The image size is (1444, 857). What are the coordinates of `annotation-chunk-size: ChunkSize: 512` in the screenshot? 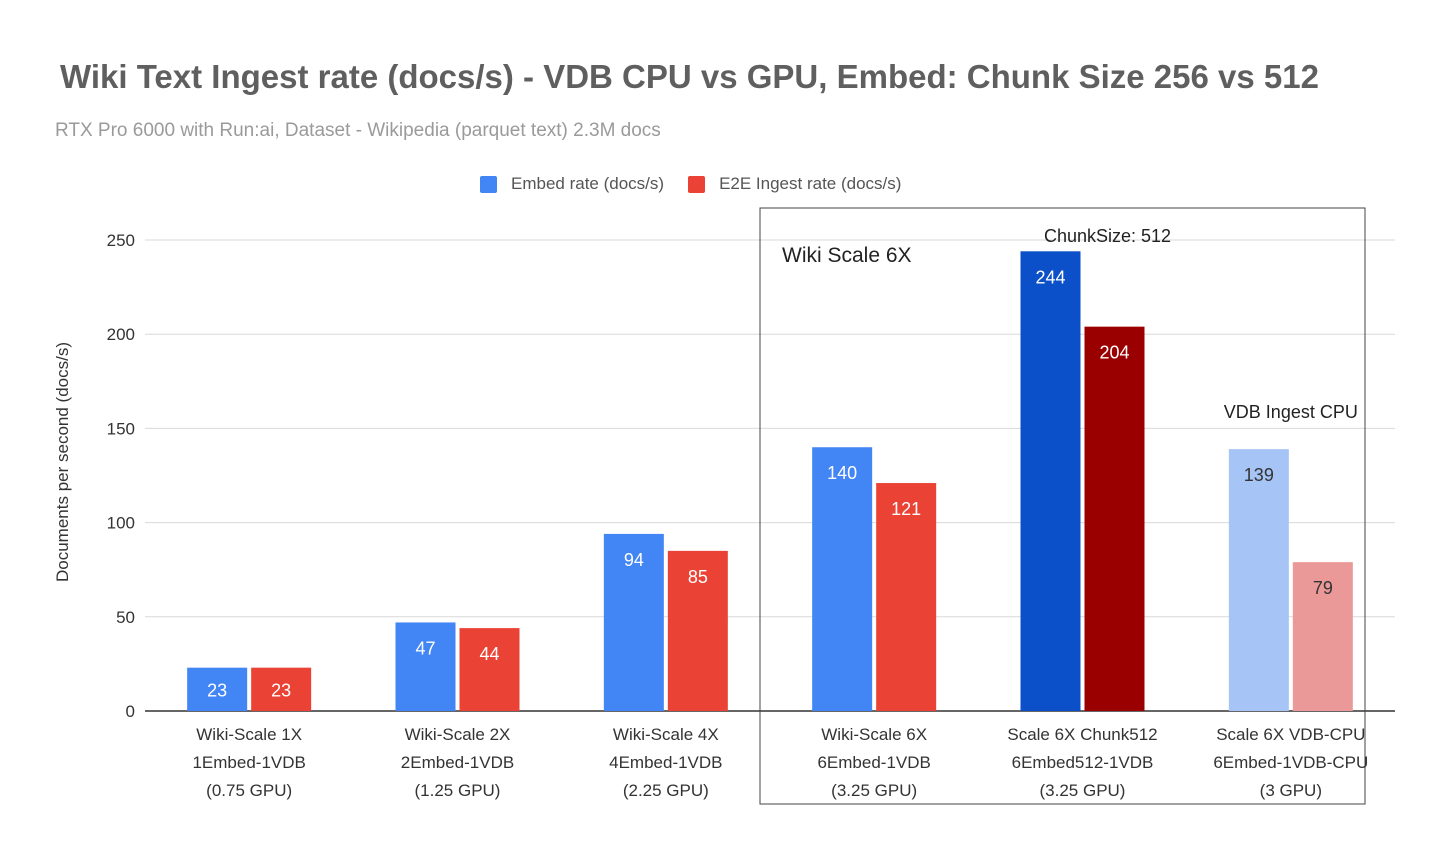 It's located at (1107, 236).